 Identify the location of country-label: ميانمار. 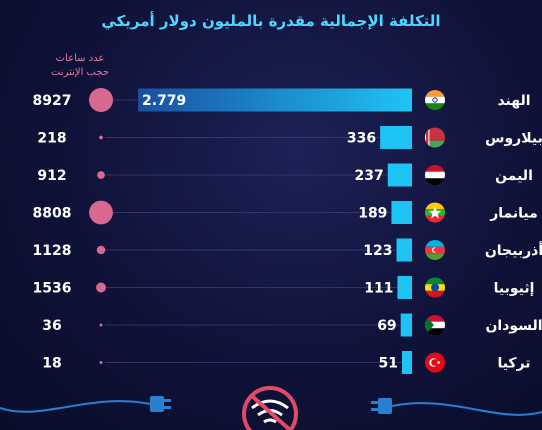
(513, 214).